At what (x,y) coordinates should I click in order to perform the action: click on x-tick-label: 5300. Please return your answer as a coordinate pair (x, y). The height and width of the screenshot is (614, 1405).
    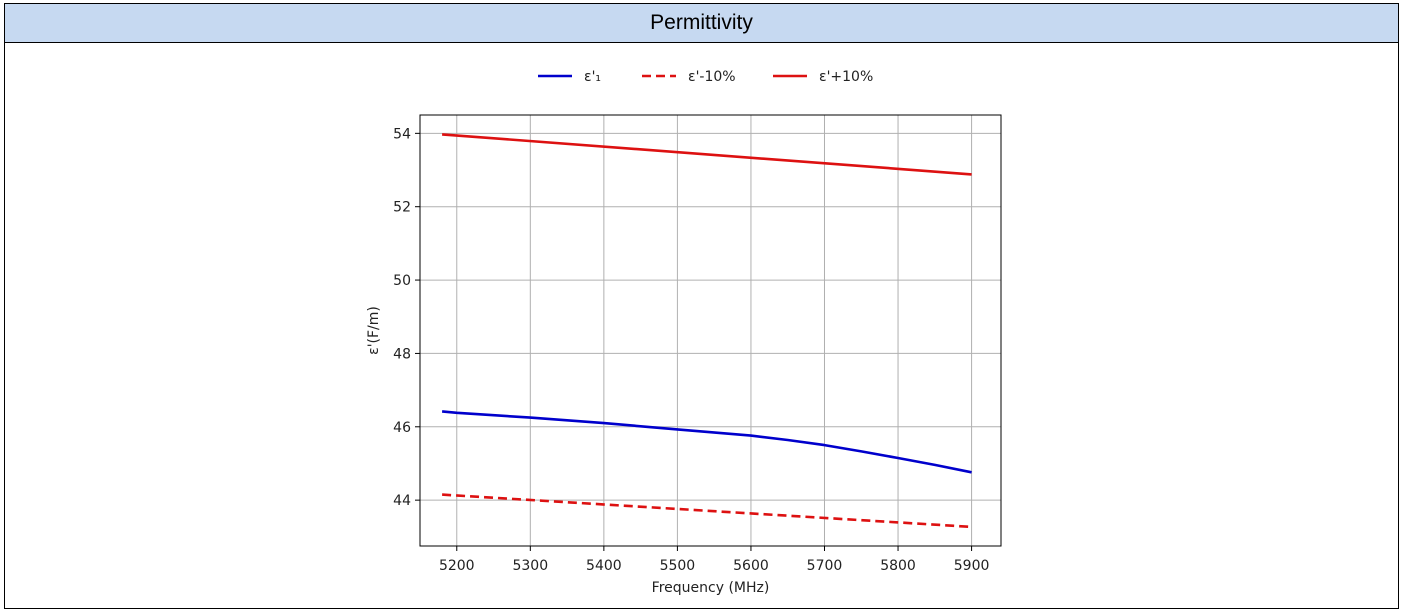
    Looking at the image, I should click on (530, 566).